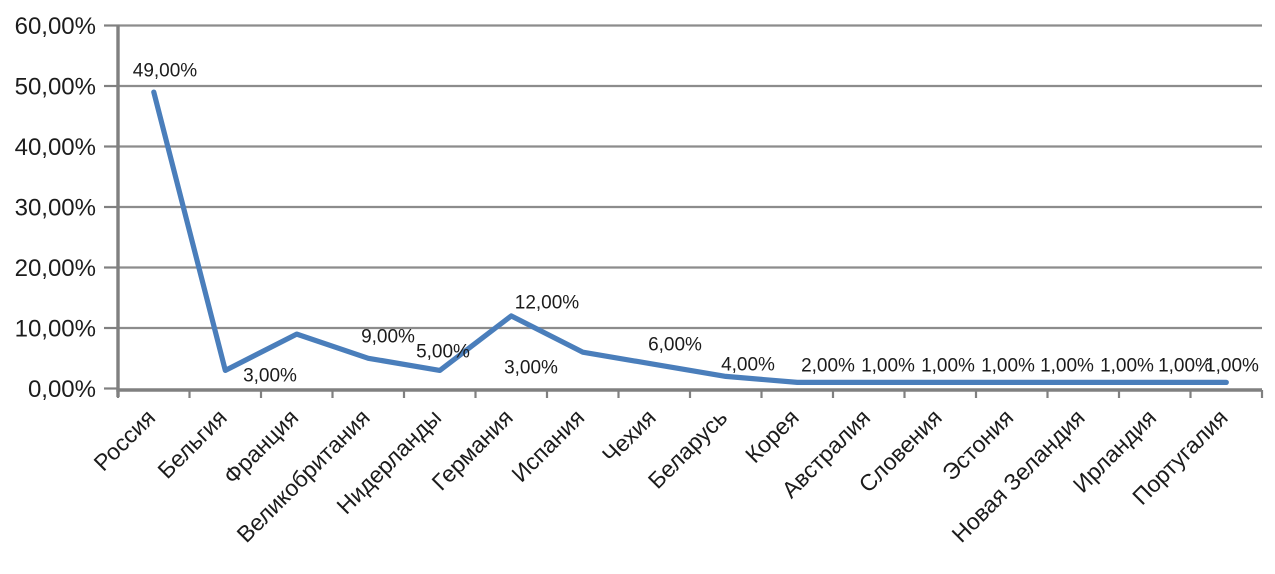  What do you see at coordinates (629, 436) in the screenshot?
I see `x-category-label: Чехия` at bounding box center [629, 436].